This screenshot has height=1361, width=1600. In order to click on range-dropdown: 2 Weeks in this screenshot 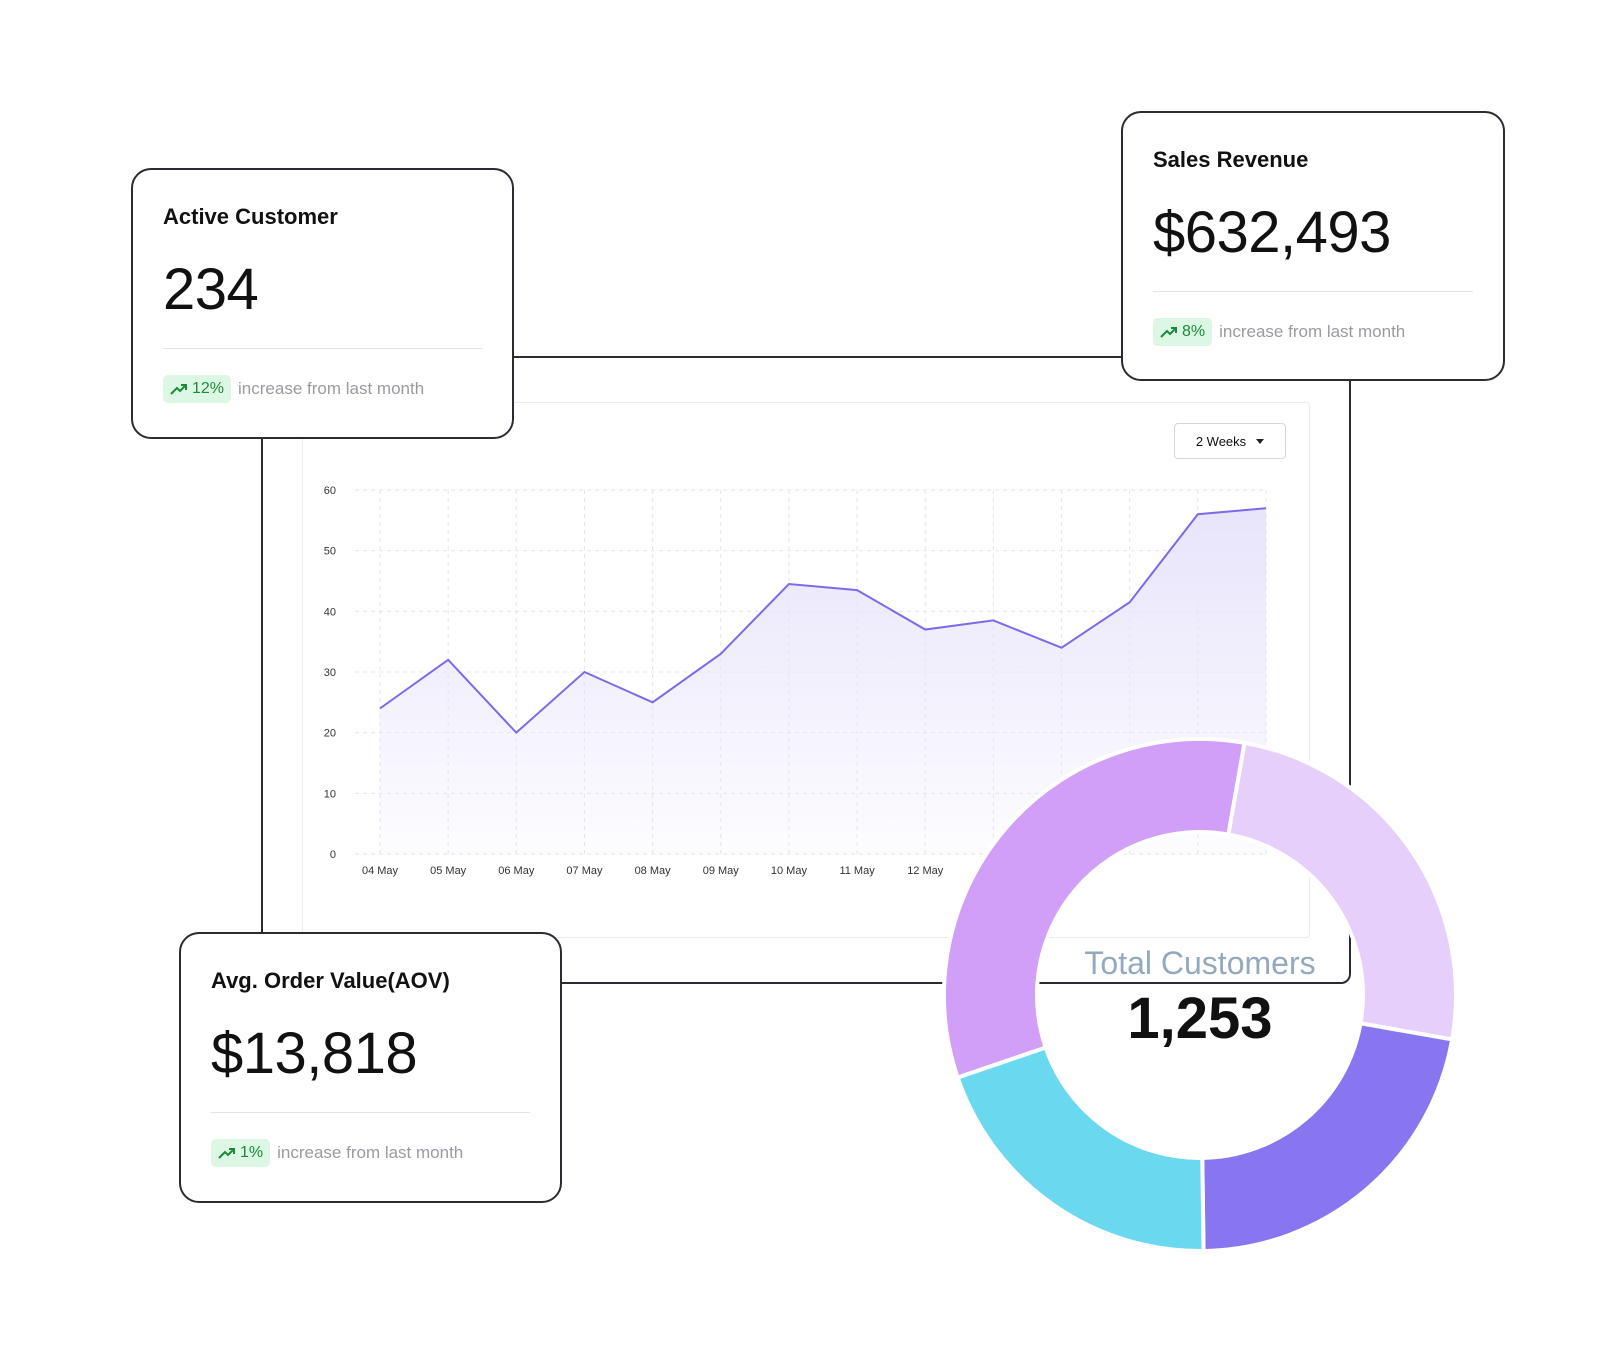, I will do `click(1230, 441)`.